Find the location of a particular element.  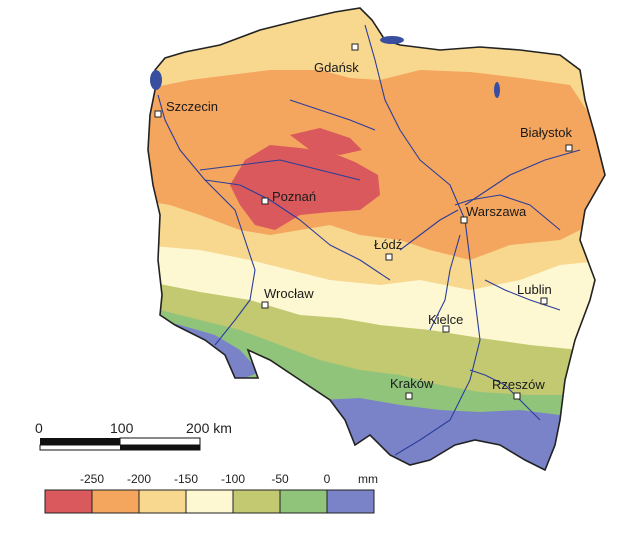

city-poznan: Poznań is located at coordinates (288, 197).